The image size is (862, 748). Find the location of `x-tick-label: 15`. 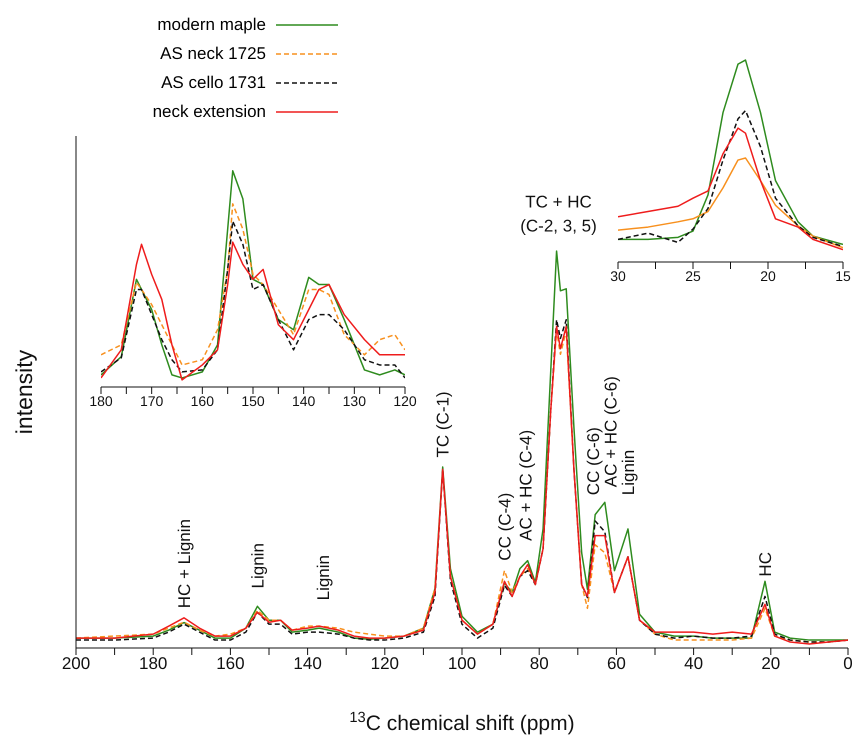

x-tick-label: 15 is located at coordinates (843, 276).